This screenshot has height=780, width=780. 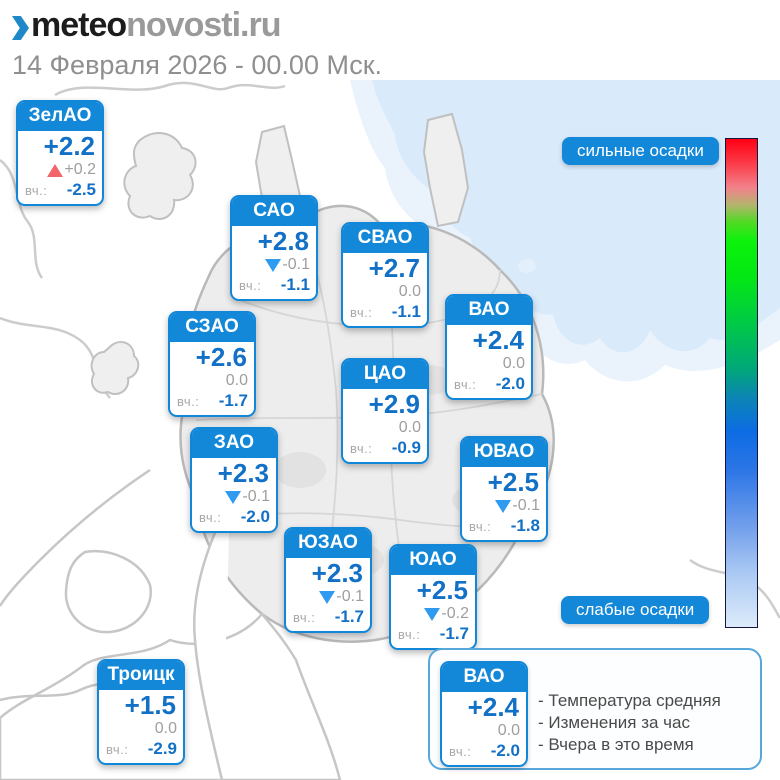 I want to click on yesterday-value: -2.5, so click(x=81, y=189).